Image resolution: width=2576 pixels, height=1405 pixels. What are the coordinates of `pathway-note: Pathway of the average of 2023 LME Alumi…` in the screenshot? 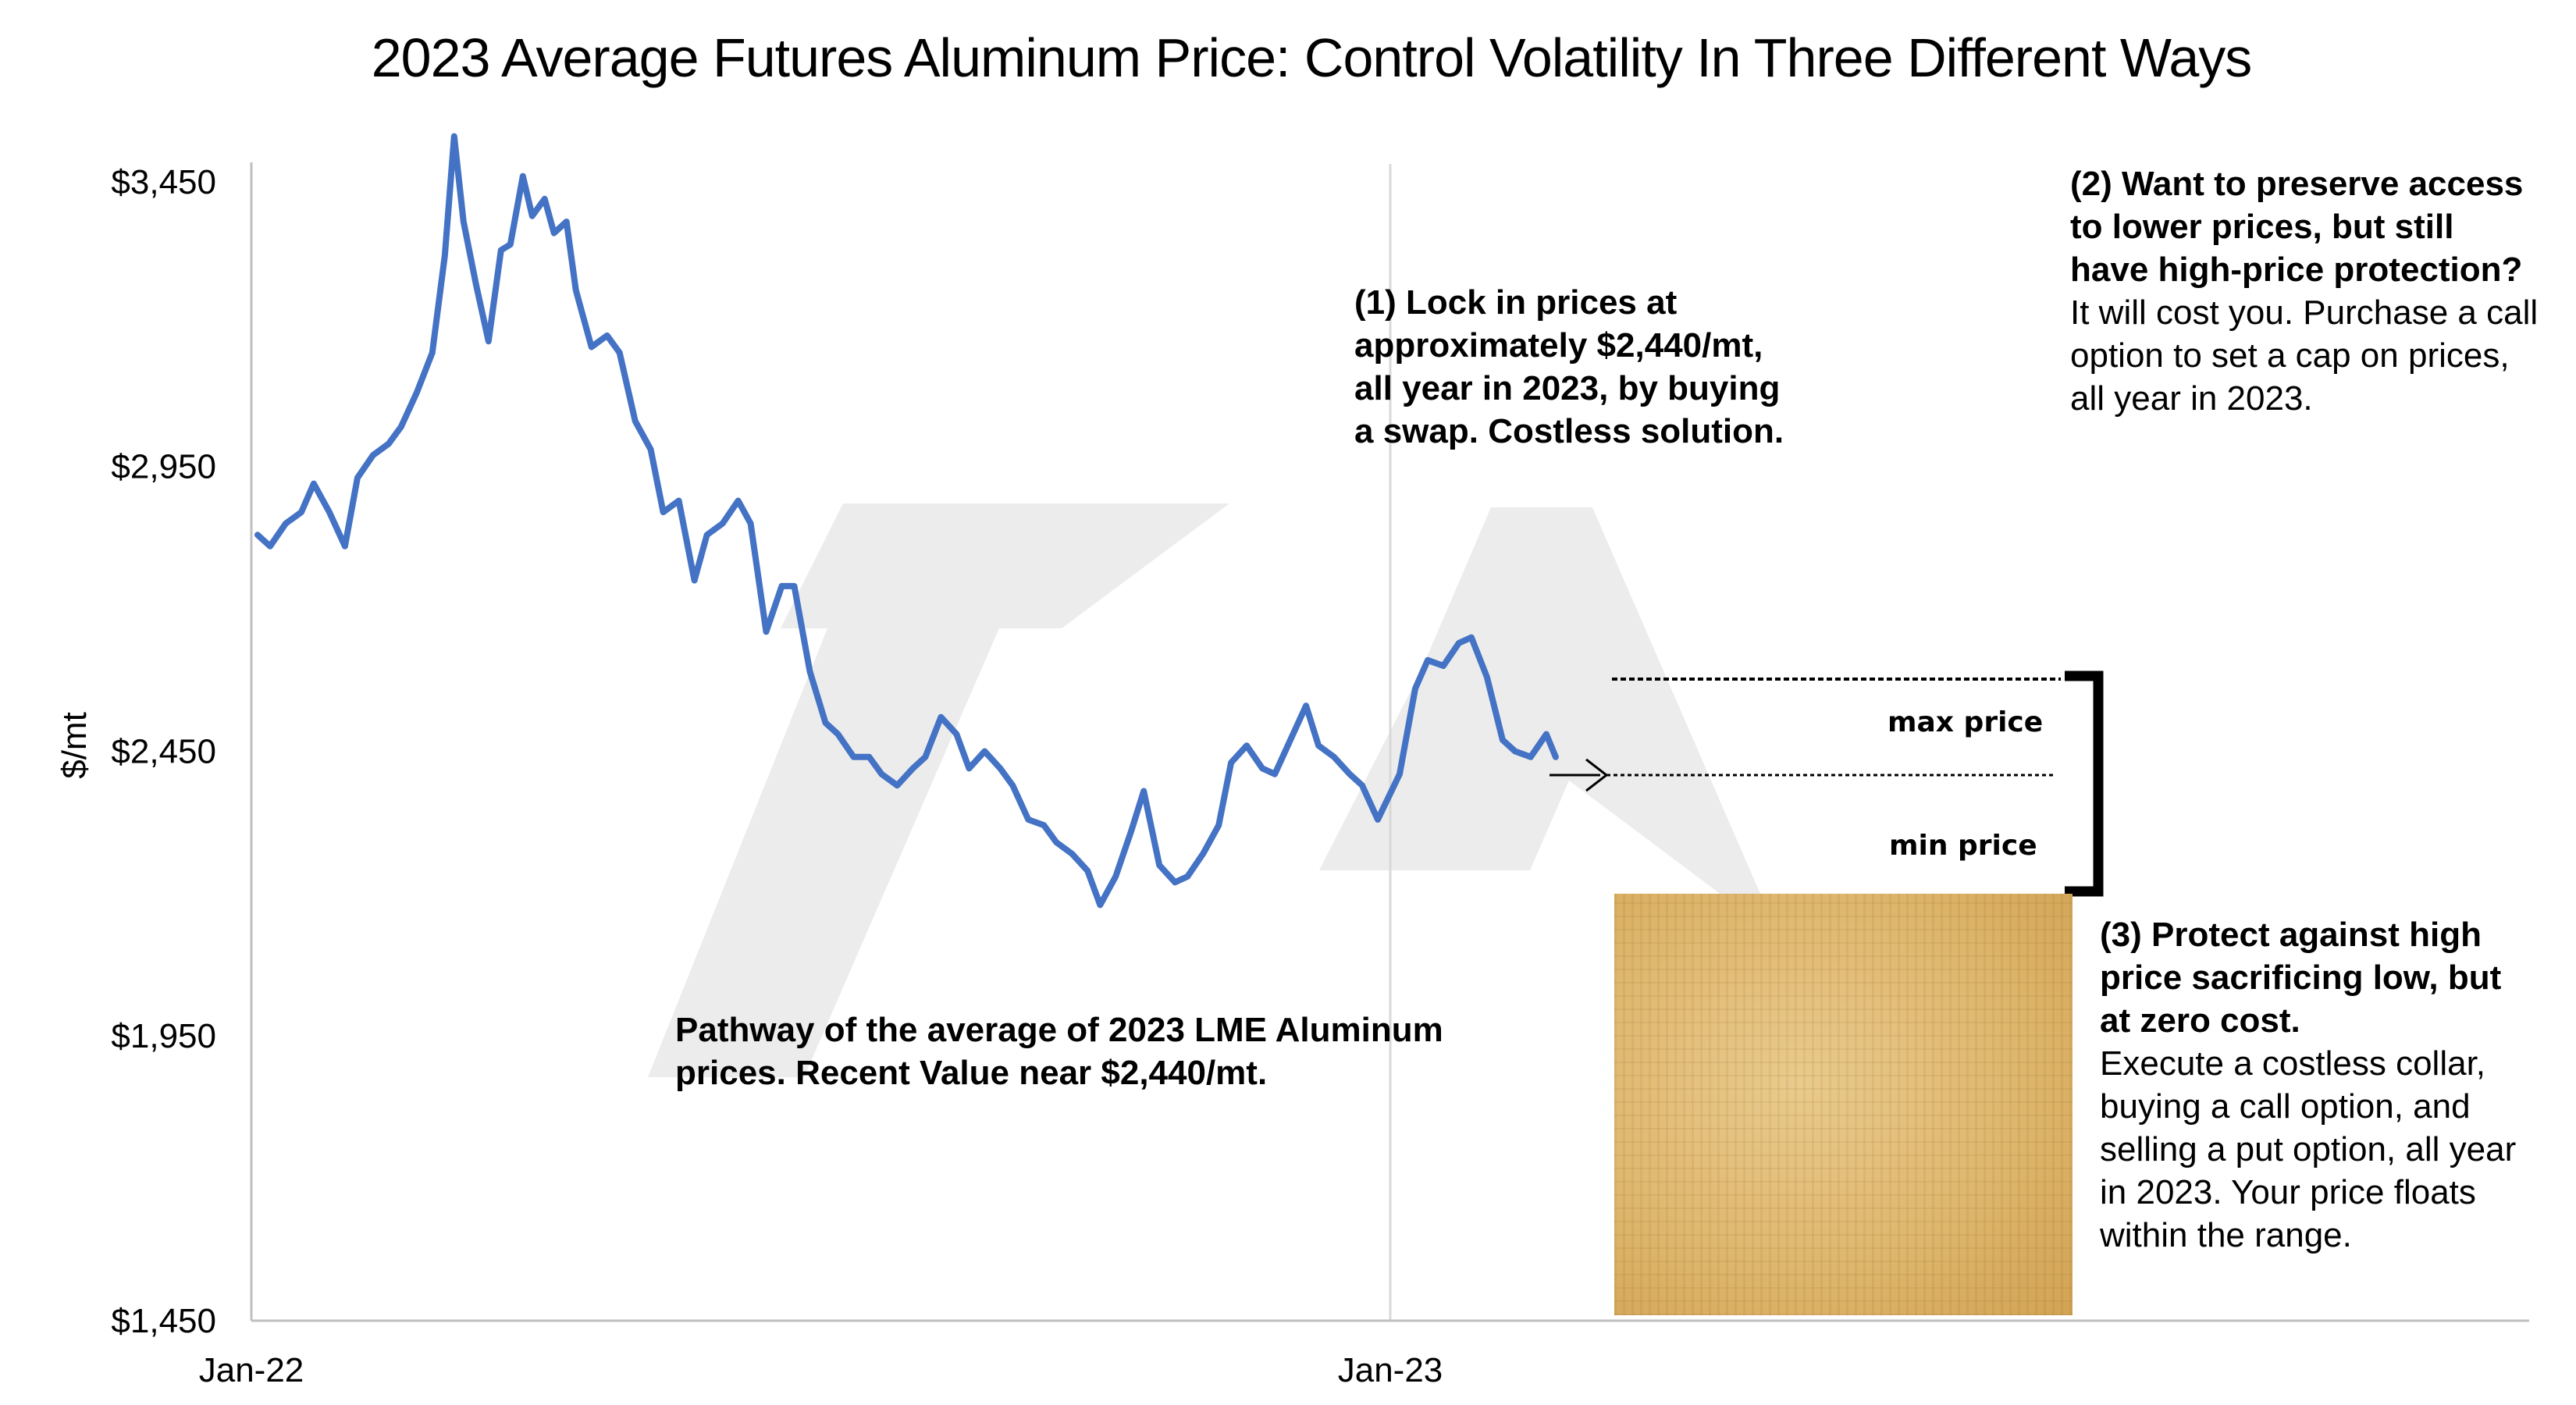 It's located at (1059, 1051).